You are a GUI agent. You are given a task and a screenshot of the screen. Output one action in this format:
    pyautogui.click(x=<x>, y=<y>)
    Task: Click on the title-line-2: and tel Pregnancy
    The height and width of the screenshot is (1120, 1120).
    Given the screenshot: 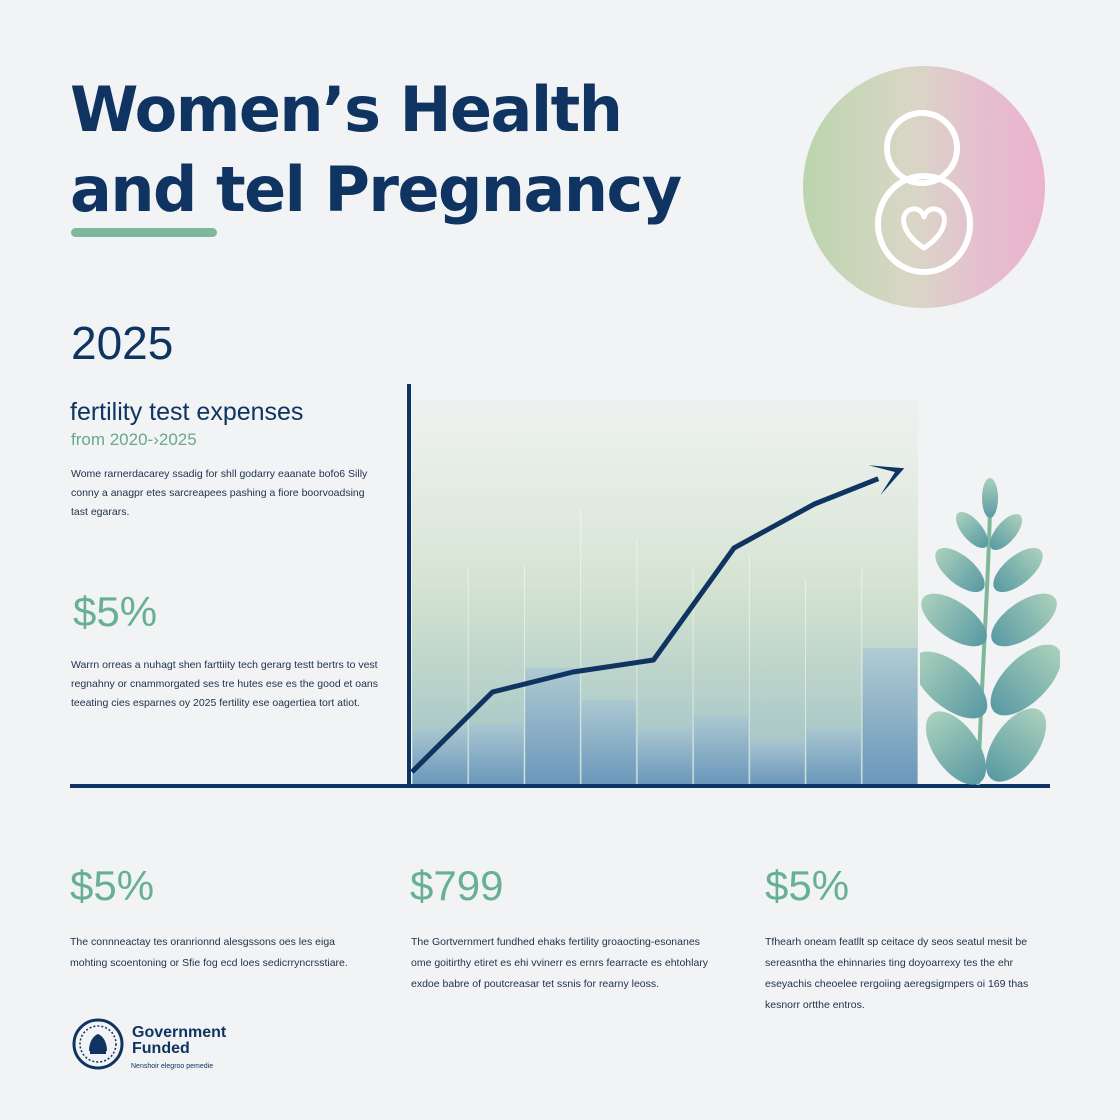 What is the action you would take?
    pyautogui.click(x=376, y=189)
    